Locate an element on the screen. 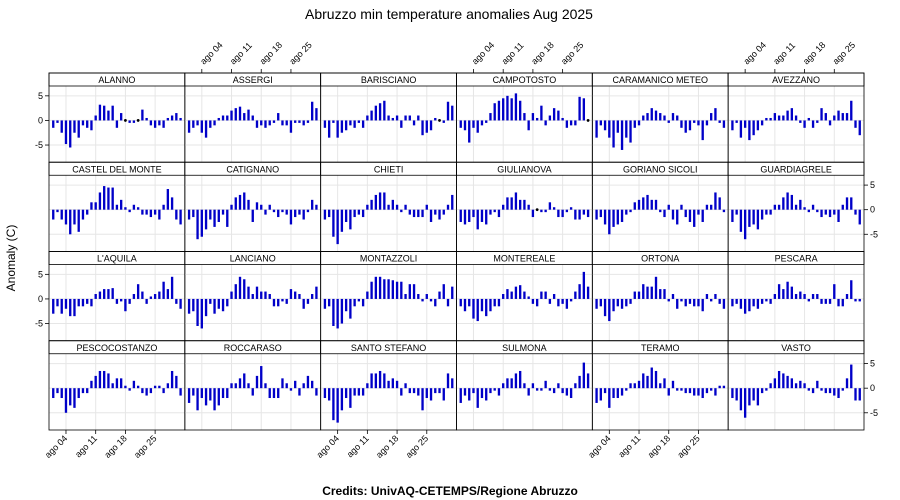 The image size is (900, 500). panel-title-assergi: ASSERGI is located at coordinates (253, 80).